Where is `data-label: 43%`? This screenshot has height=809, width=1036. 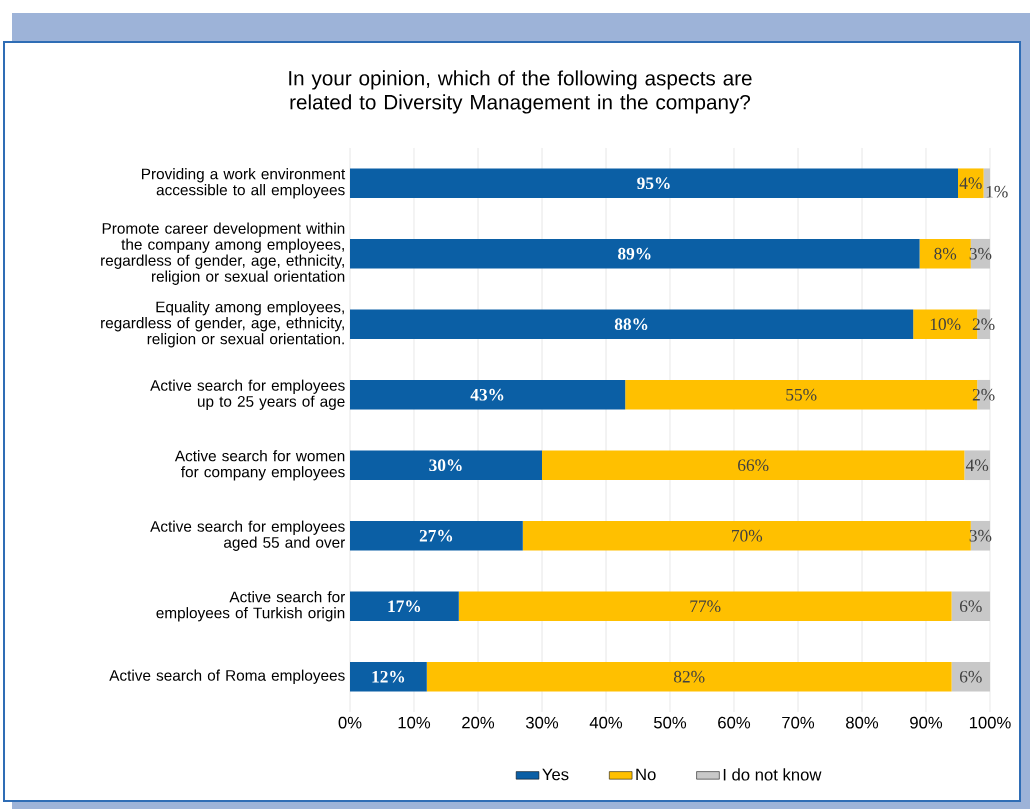
data-label: 43% is located at coordinates (487, 394).